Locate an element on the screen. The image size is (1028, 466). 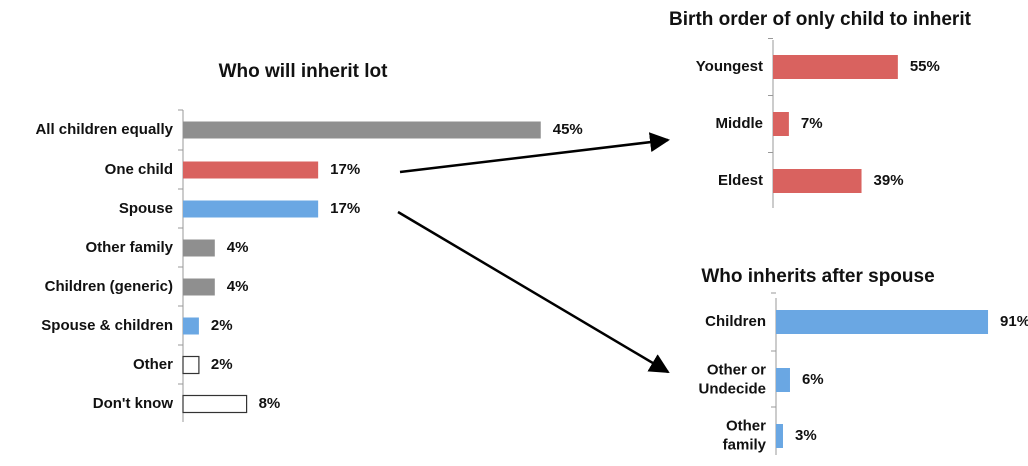
value-label: 8% is located at coordinates (270, 403).